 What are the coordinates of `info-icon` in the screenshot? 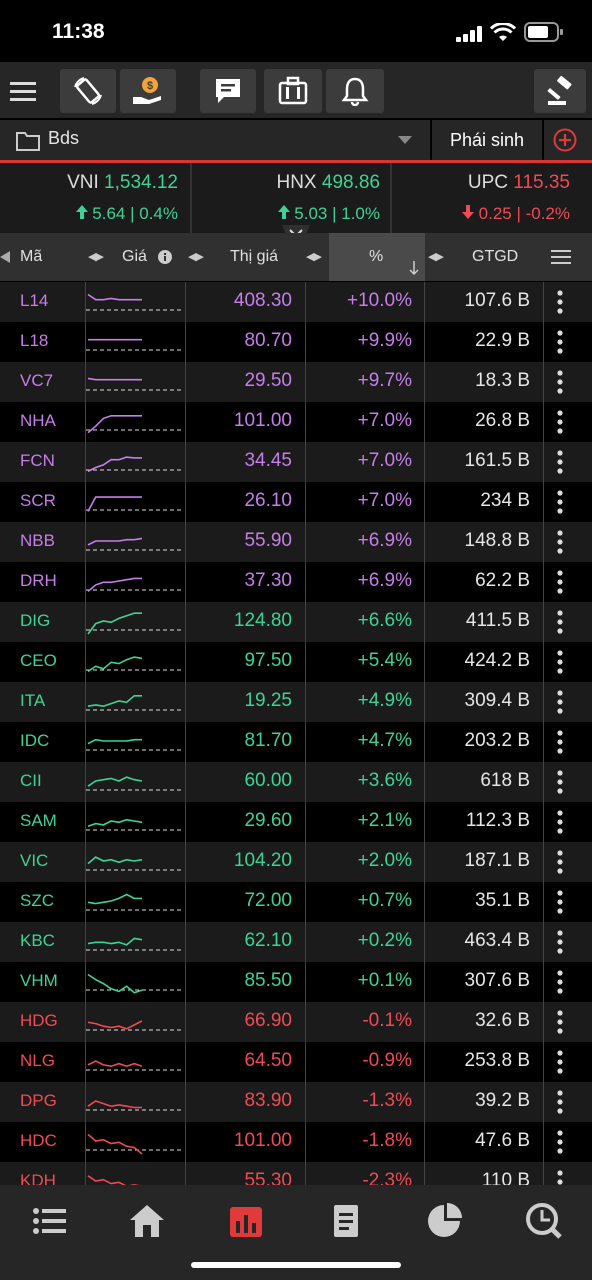 It's located at (165, 257).